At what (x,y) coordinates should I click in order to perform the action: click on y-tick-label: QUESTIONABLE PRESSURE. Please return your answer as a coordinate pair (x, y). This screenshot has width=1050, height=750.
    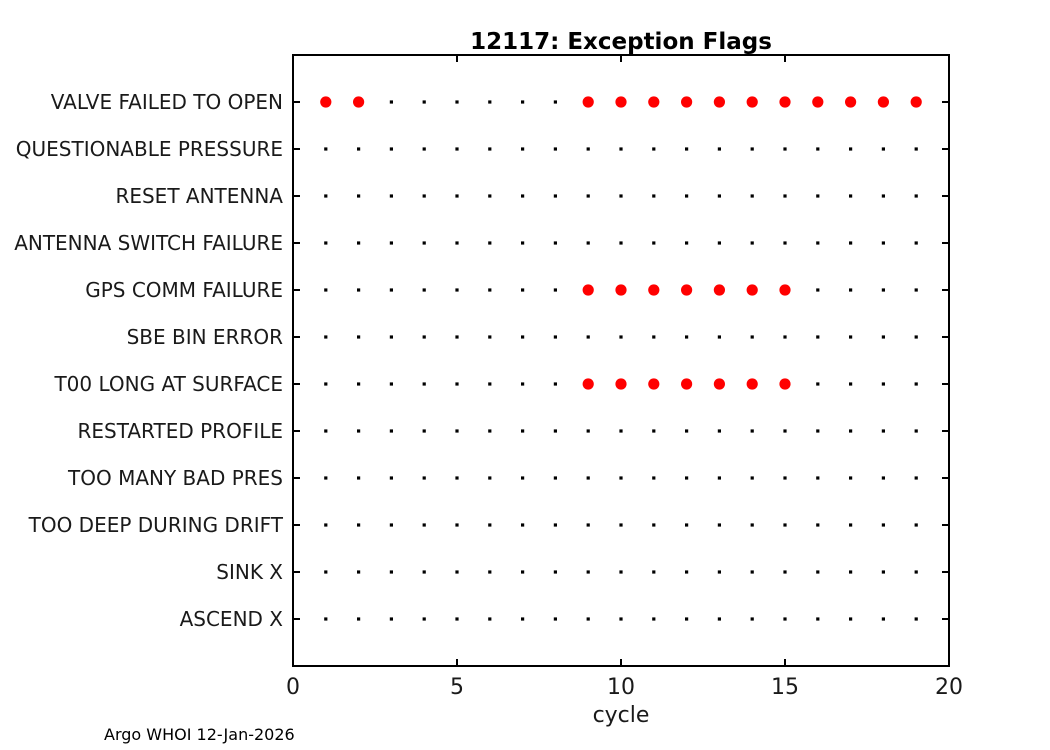
    Looking at the image, I should click on (149, 149).